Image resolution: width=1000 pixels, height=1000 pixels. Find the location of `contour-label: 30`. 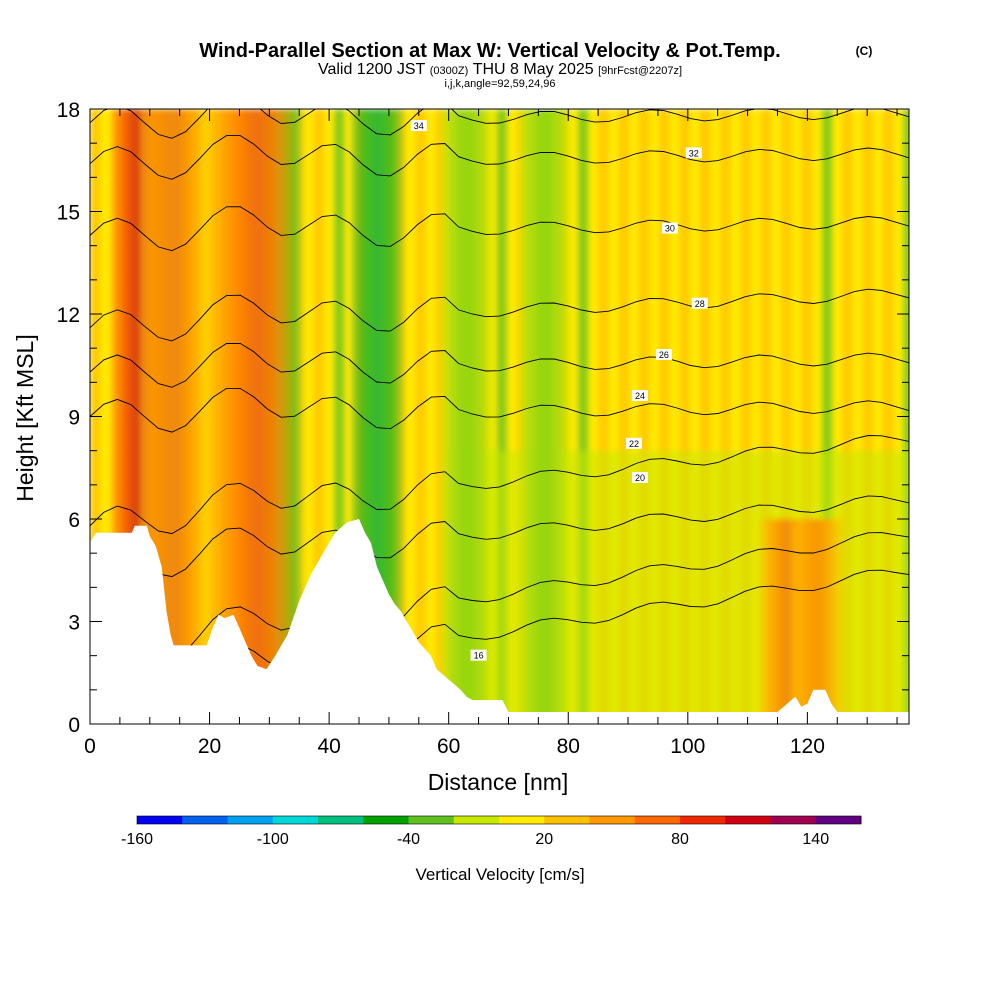

contour-label: 30 is located at coordinates (670, 229).